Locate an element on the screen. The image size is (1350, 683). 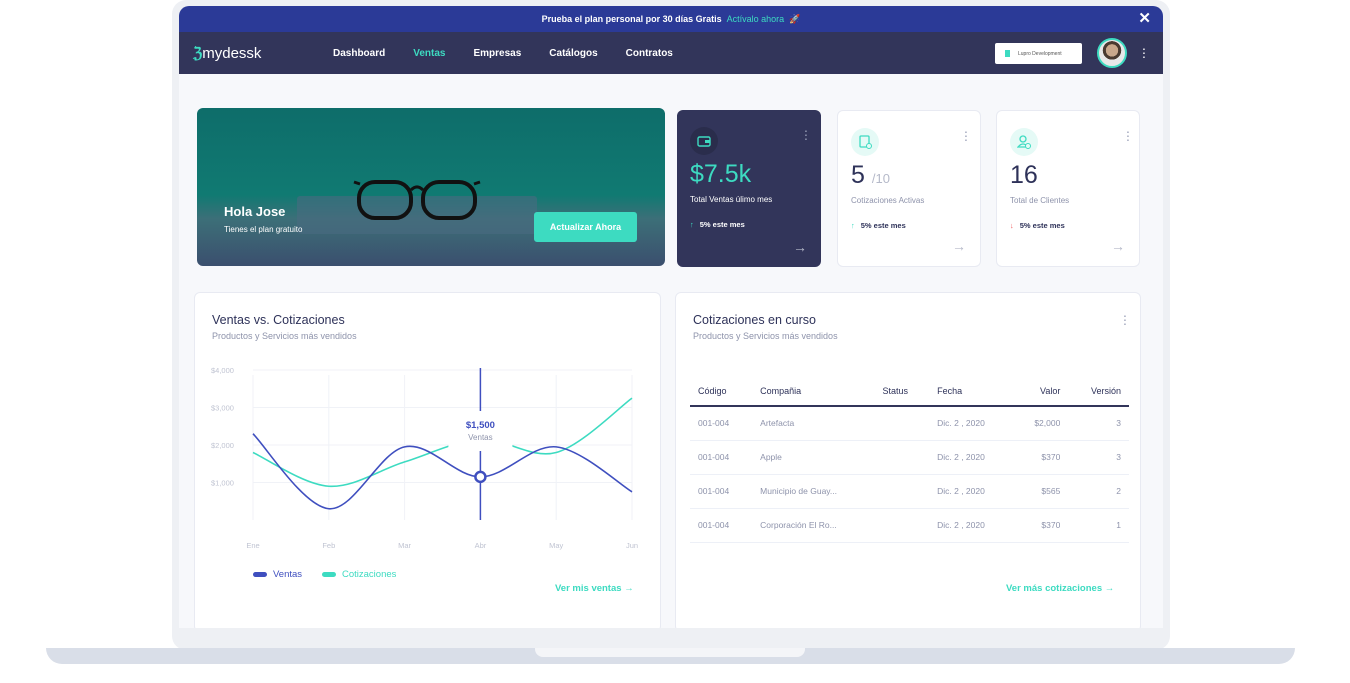
y-tick-label: $3,000 is located at coordinates (222, 408).